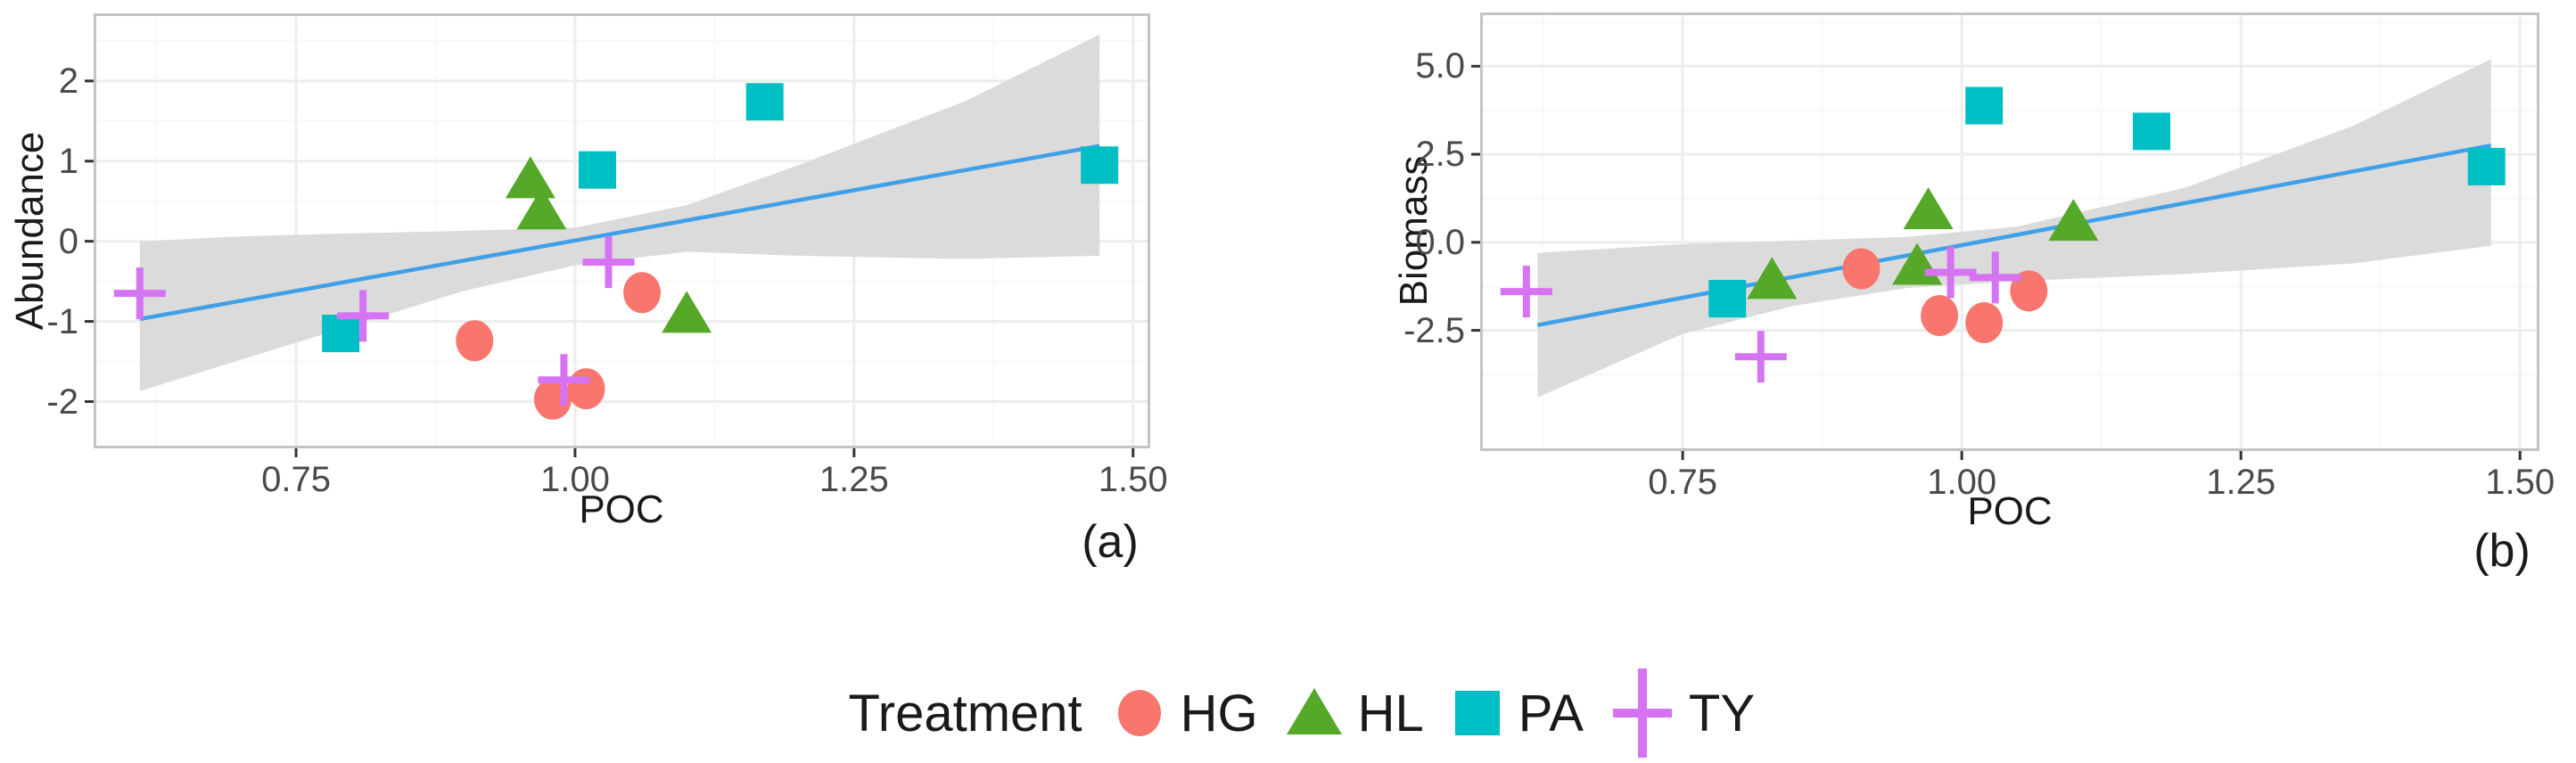  I want to click on y-tick-label: -2, so click(62, 402).